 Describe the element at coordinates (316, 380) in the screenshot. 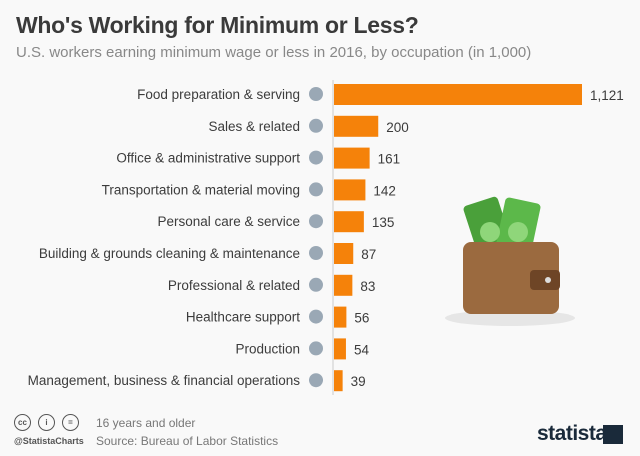

I see `tie-icon` at that location.